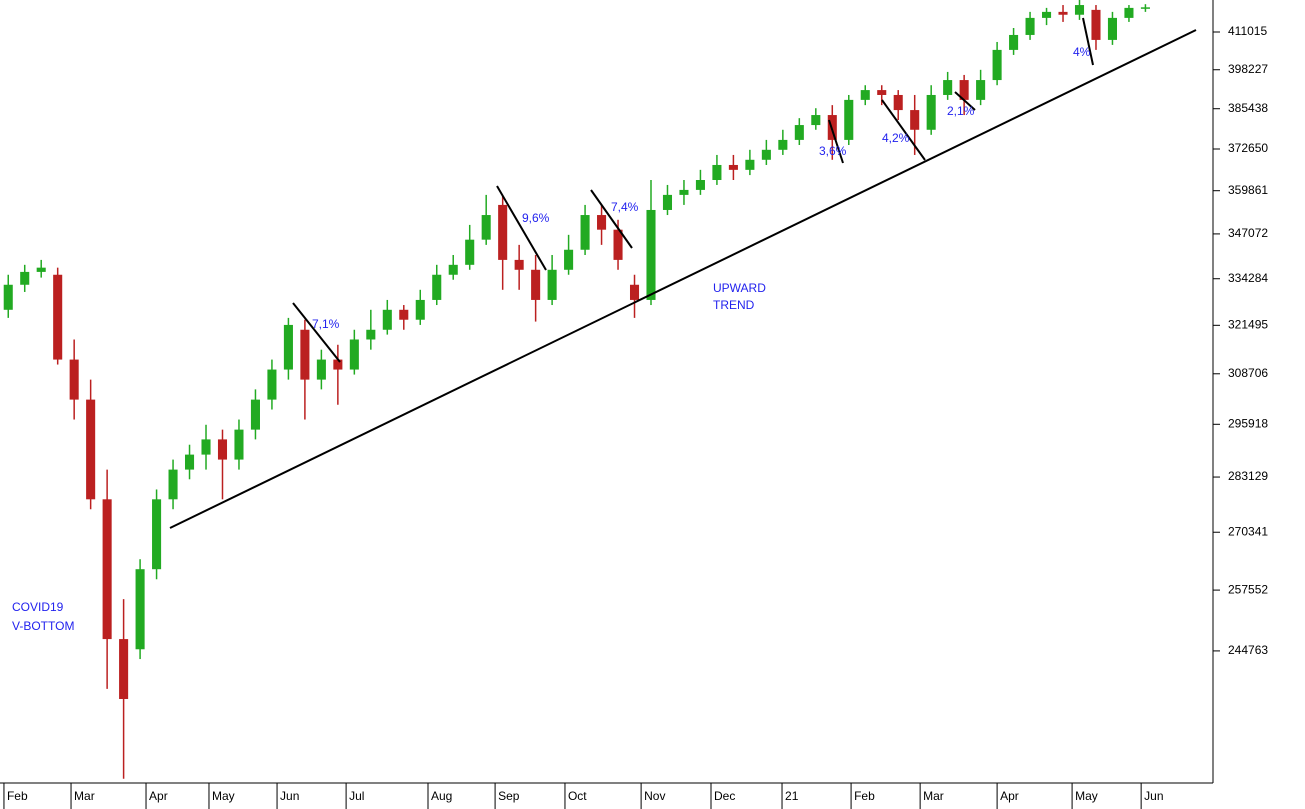 The height and width of the screenshot is (809, 1305). I want to click on annotation: 4,2%, so click(896, 138).